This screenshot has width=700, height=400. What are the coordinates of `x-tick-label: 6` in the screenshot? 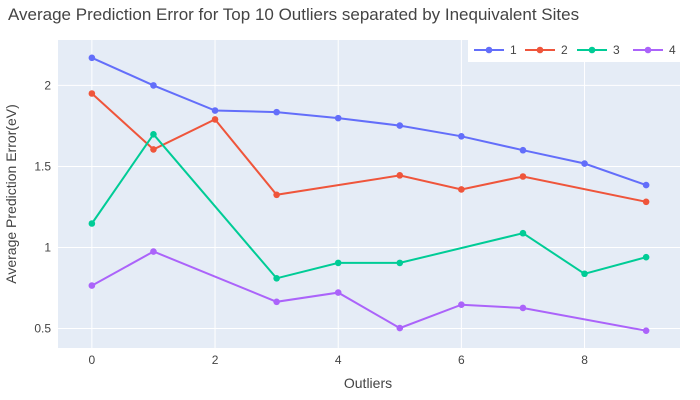 It's located at (461, 360).